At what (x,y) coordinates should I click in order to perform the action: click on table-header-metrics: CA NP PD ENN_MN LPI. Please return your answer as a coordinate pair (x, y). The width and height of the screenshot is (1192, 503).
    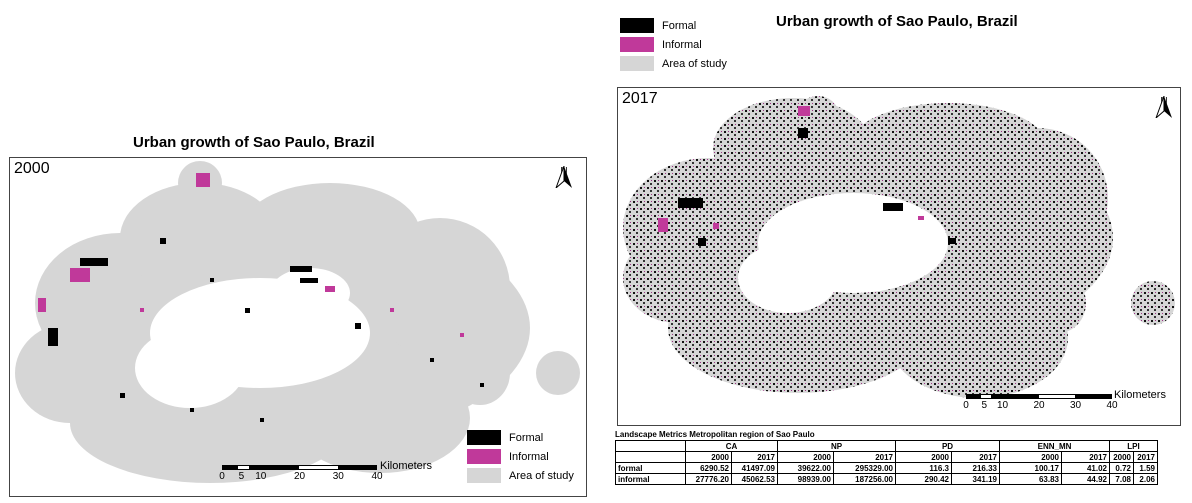
    Looking at the image, I should click on (886, 446).